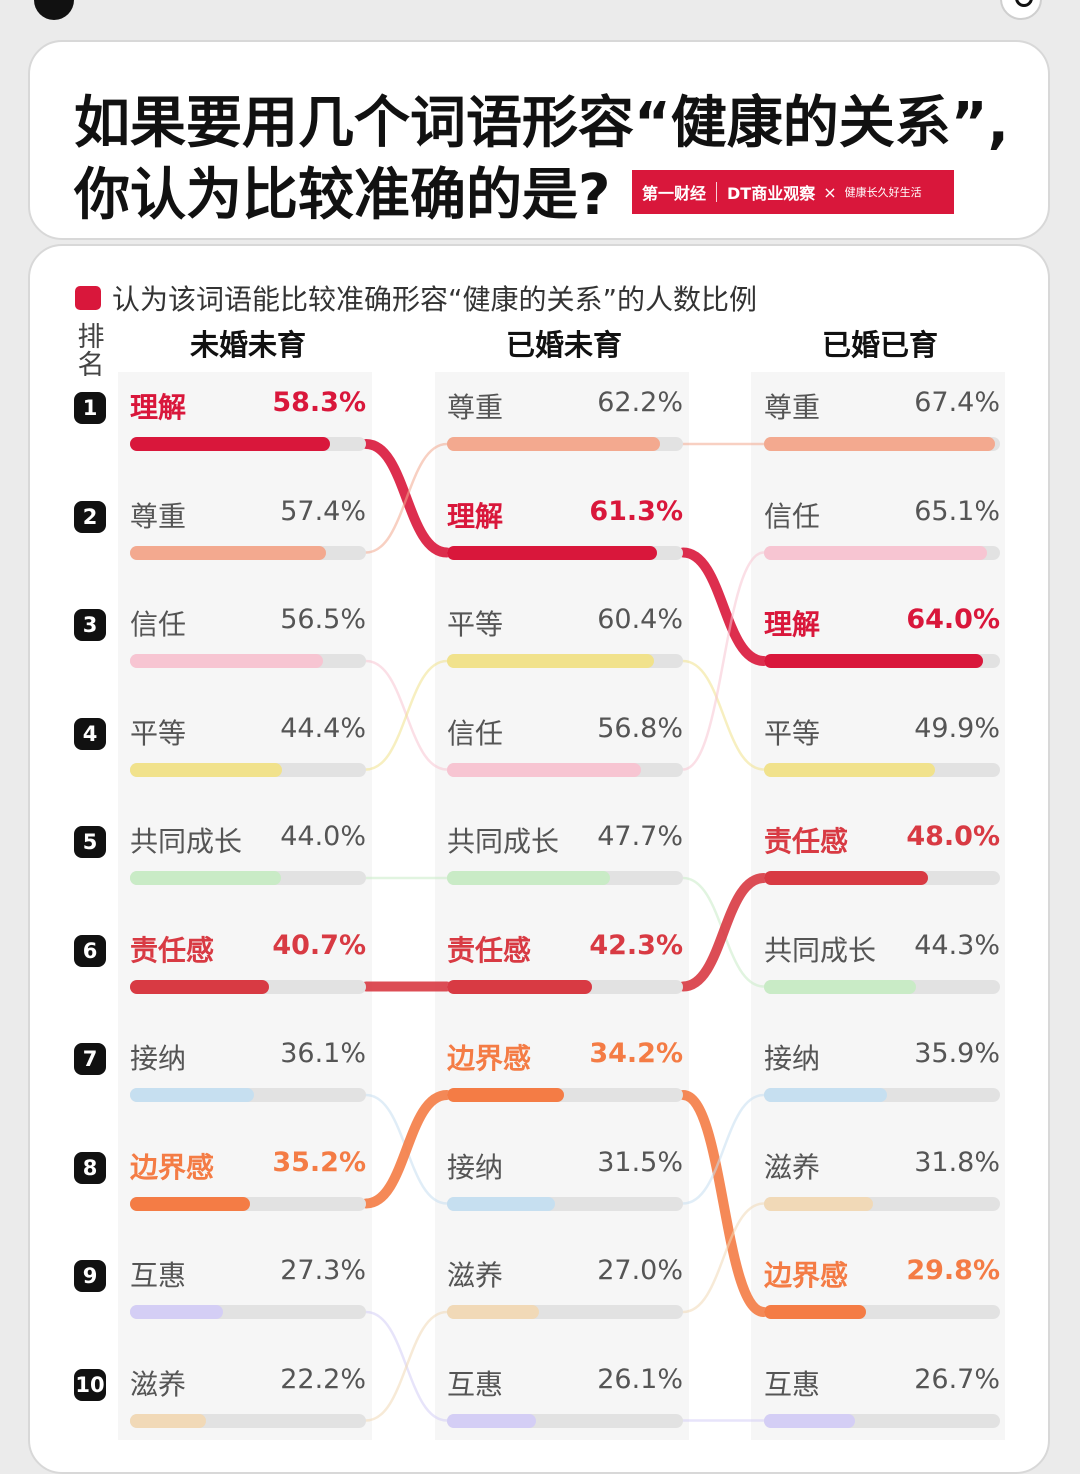  Describe the element at coordinates (90, 1167) in the screenshot. I see `rank-badge-8: 8` at that location.